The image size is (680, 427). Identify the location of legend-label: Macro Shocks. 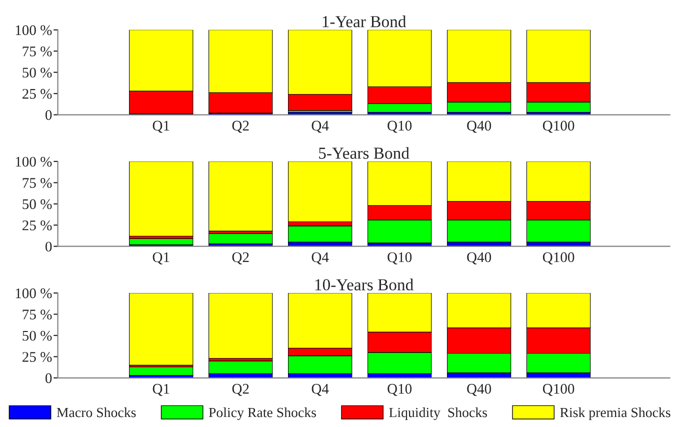
(96, 412).